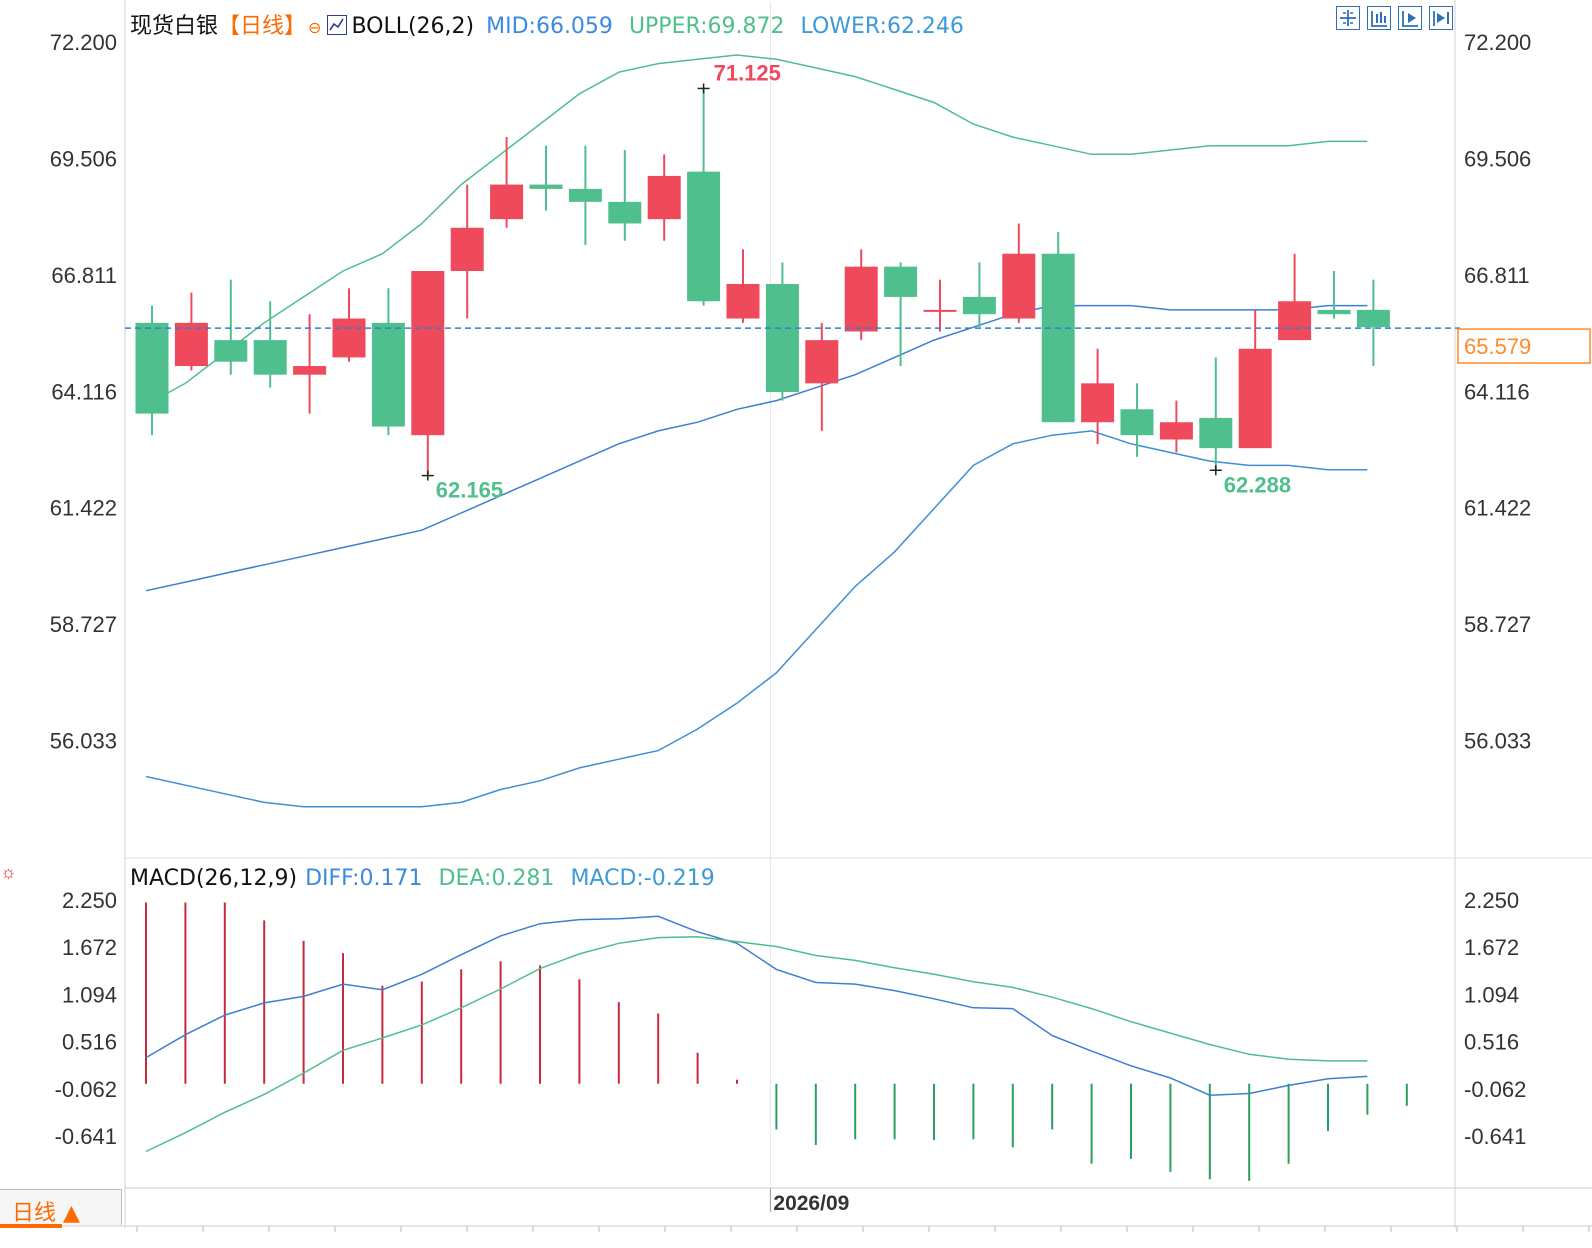 This screenshot has width=1592, height=1248. Describe the element at coordinates (31, 1226) in the screenshot. I see `period-indicator` at that location.